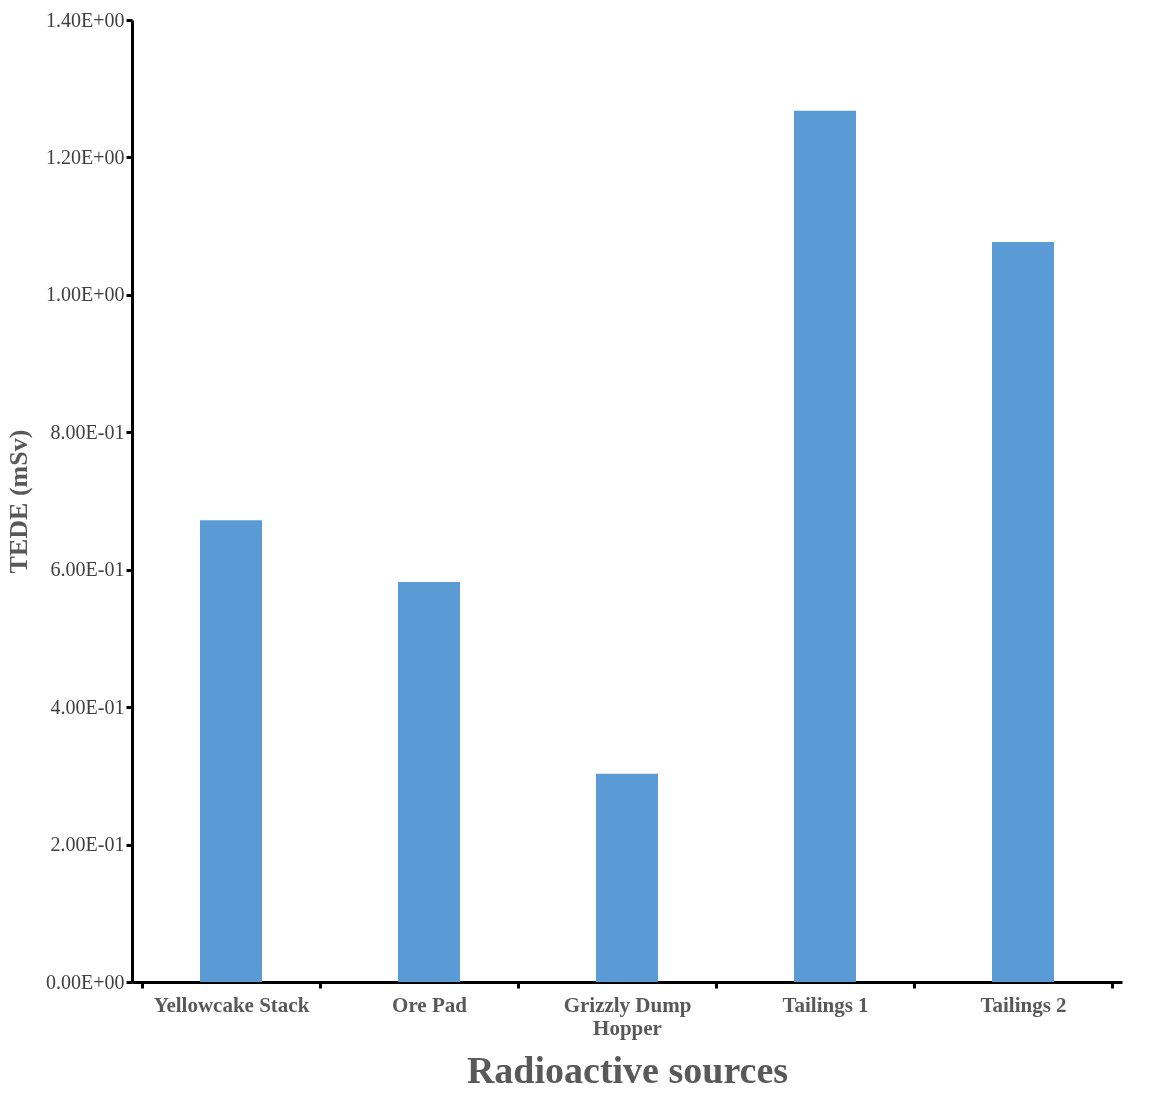 Image resolution: width=1166 pixels, height=1100 pixels. Describe the element at coordinates (85, 19) in the screenshot. I see `y-tick-label: 1.40E+00` at that location.